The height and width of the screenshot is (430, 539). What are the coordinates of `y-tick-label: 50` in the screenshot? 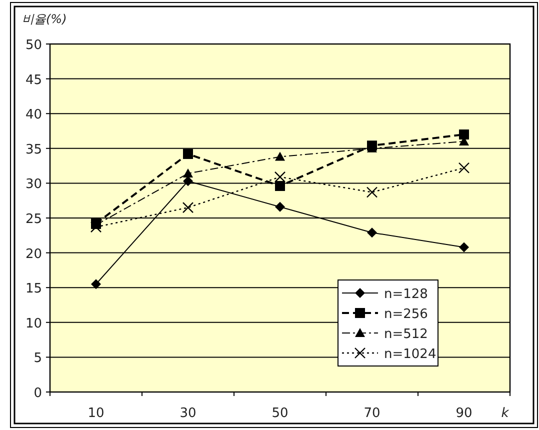 It's located at (33, 45).